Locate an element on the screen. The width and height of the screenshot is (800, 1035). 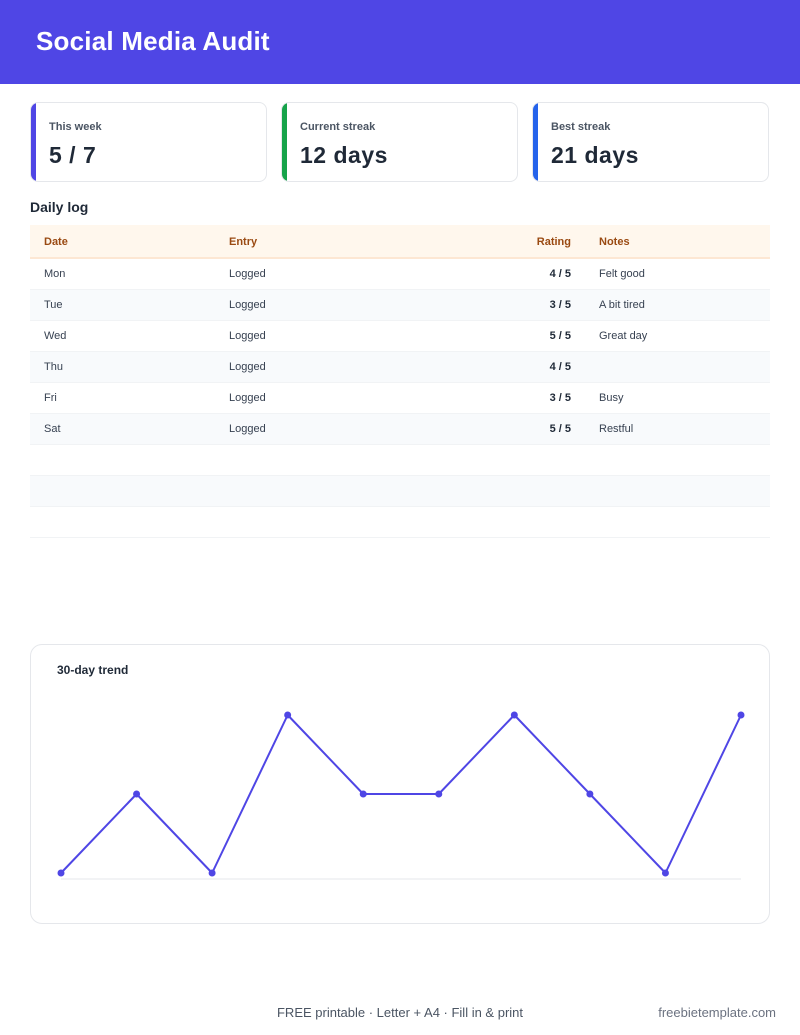
table-row: Thu Logged 4 / 5 is located at coordinates (400, 367).